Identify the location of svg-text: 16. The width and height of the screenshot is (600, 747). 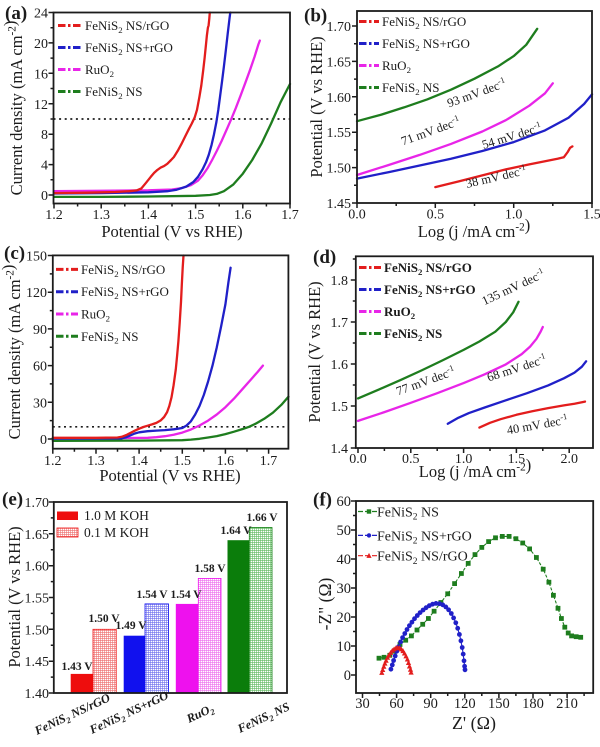
(41, 74).